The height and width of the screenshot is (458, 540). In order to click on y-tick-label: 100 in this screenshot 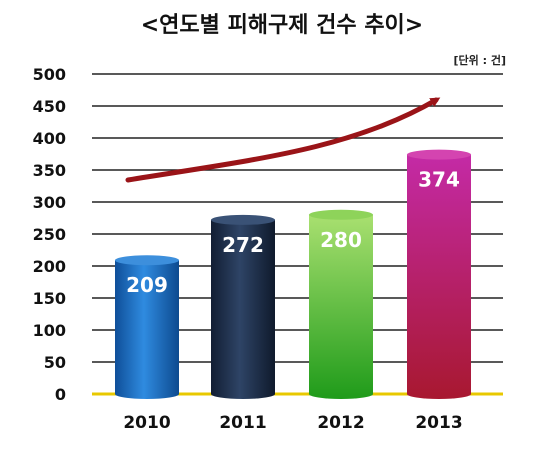, I will do `click(49, 330)`.